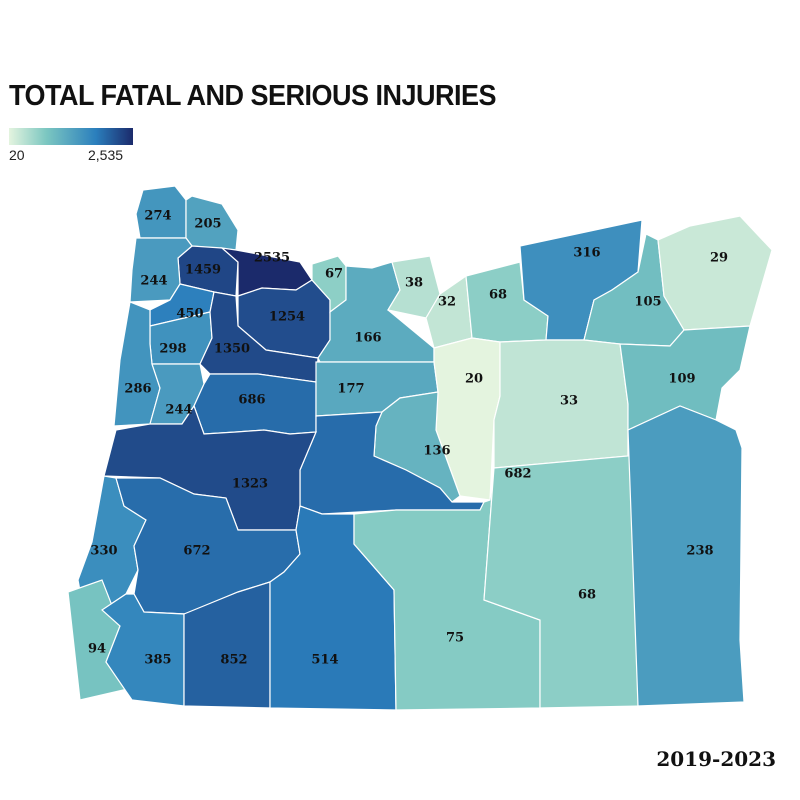  I want to click on date-range-label: 2019-2023, so click(716, 759).